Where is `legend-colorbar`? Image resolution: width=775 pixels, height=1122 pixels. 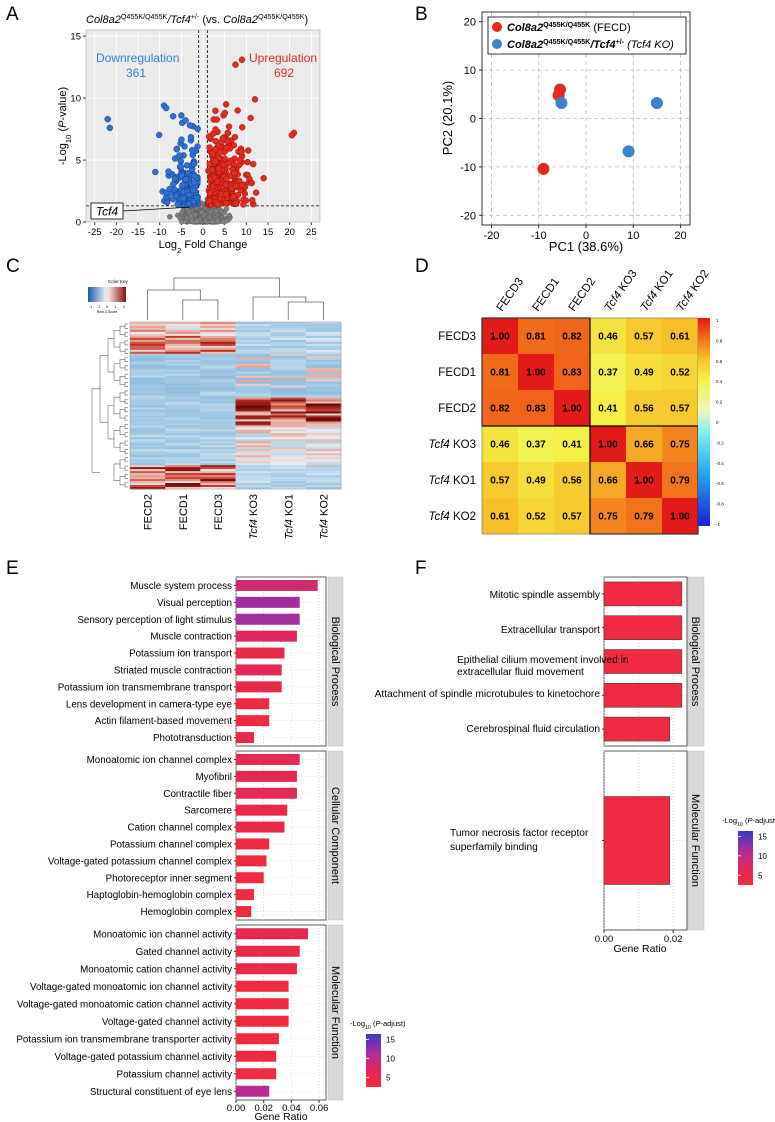
legend-colorbar is located at coordinates (745, 858).